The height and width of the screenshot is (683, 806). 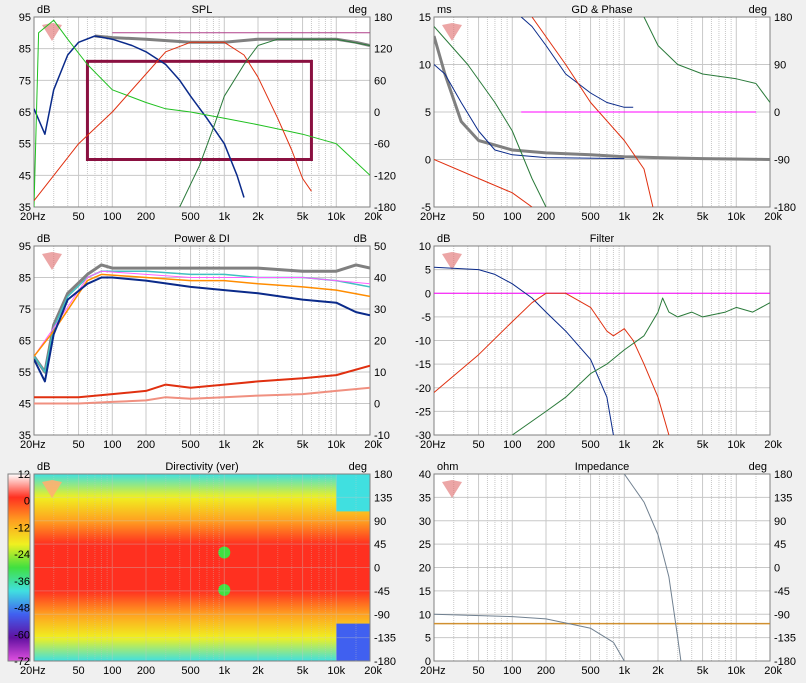 I want to click on colorbar-tick-label: -60, so click(x=22, y=635).